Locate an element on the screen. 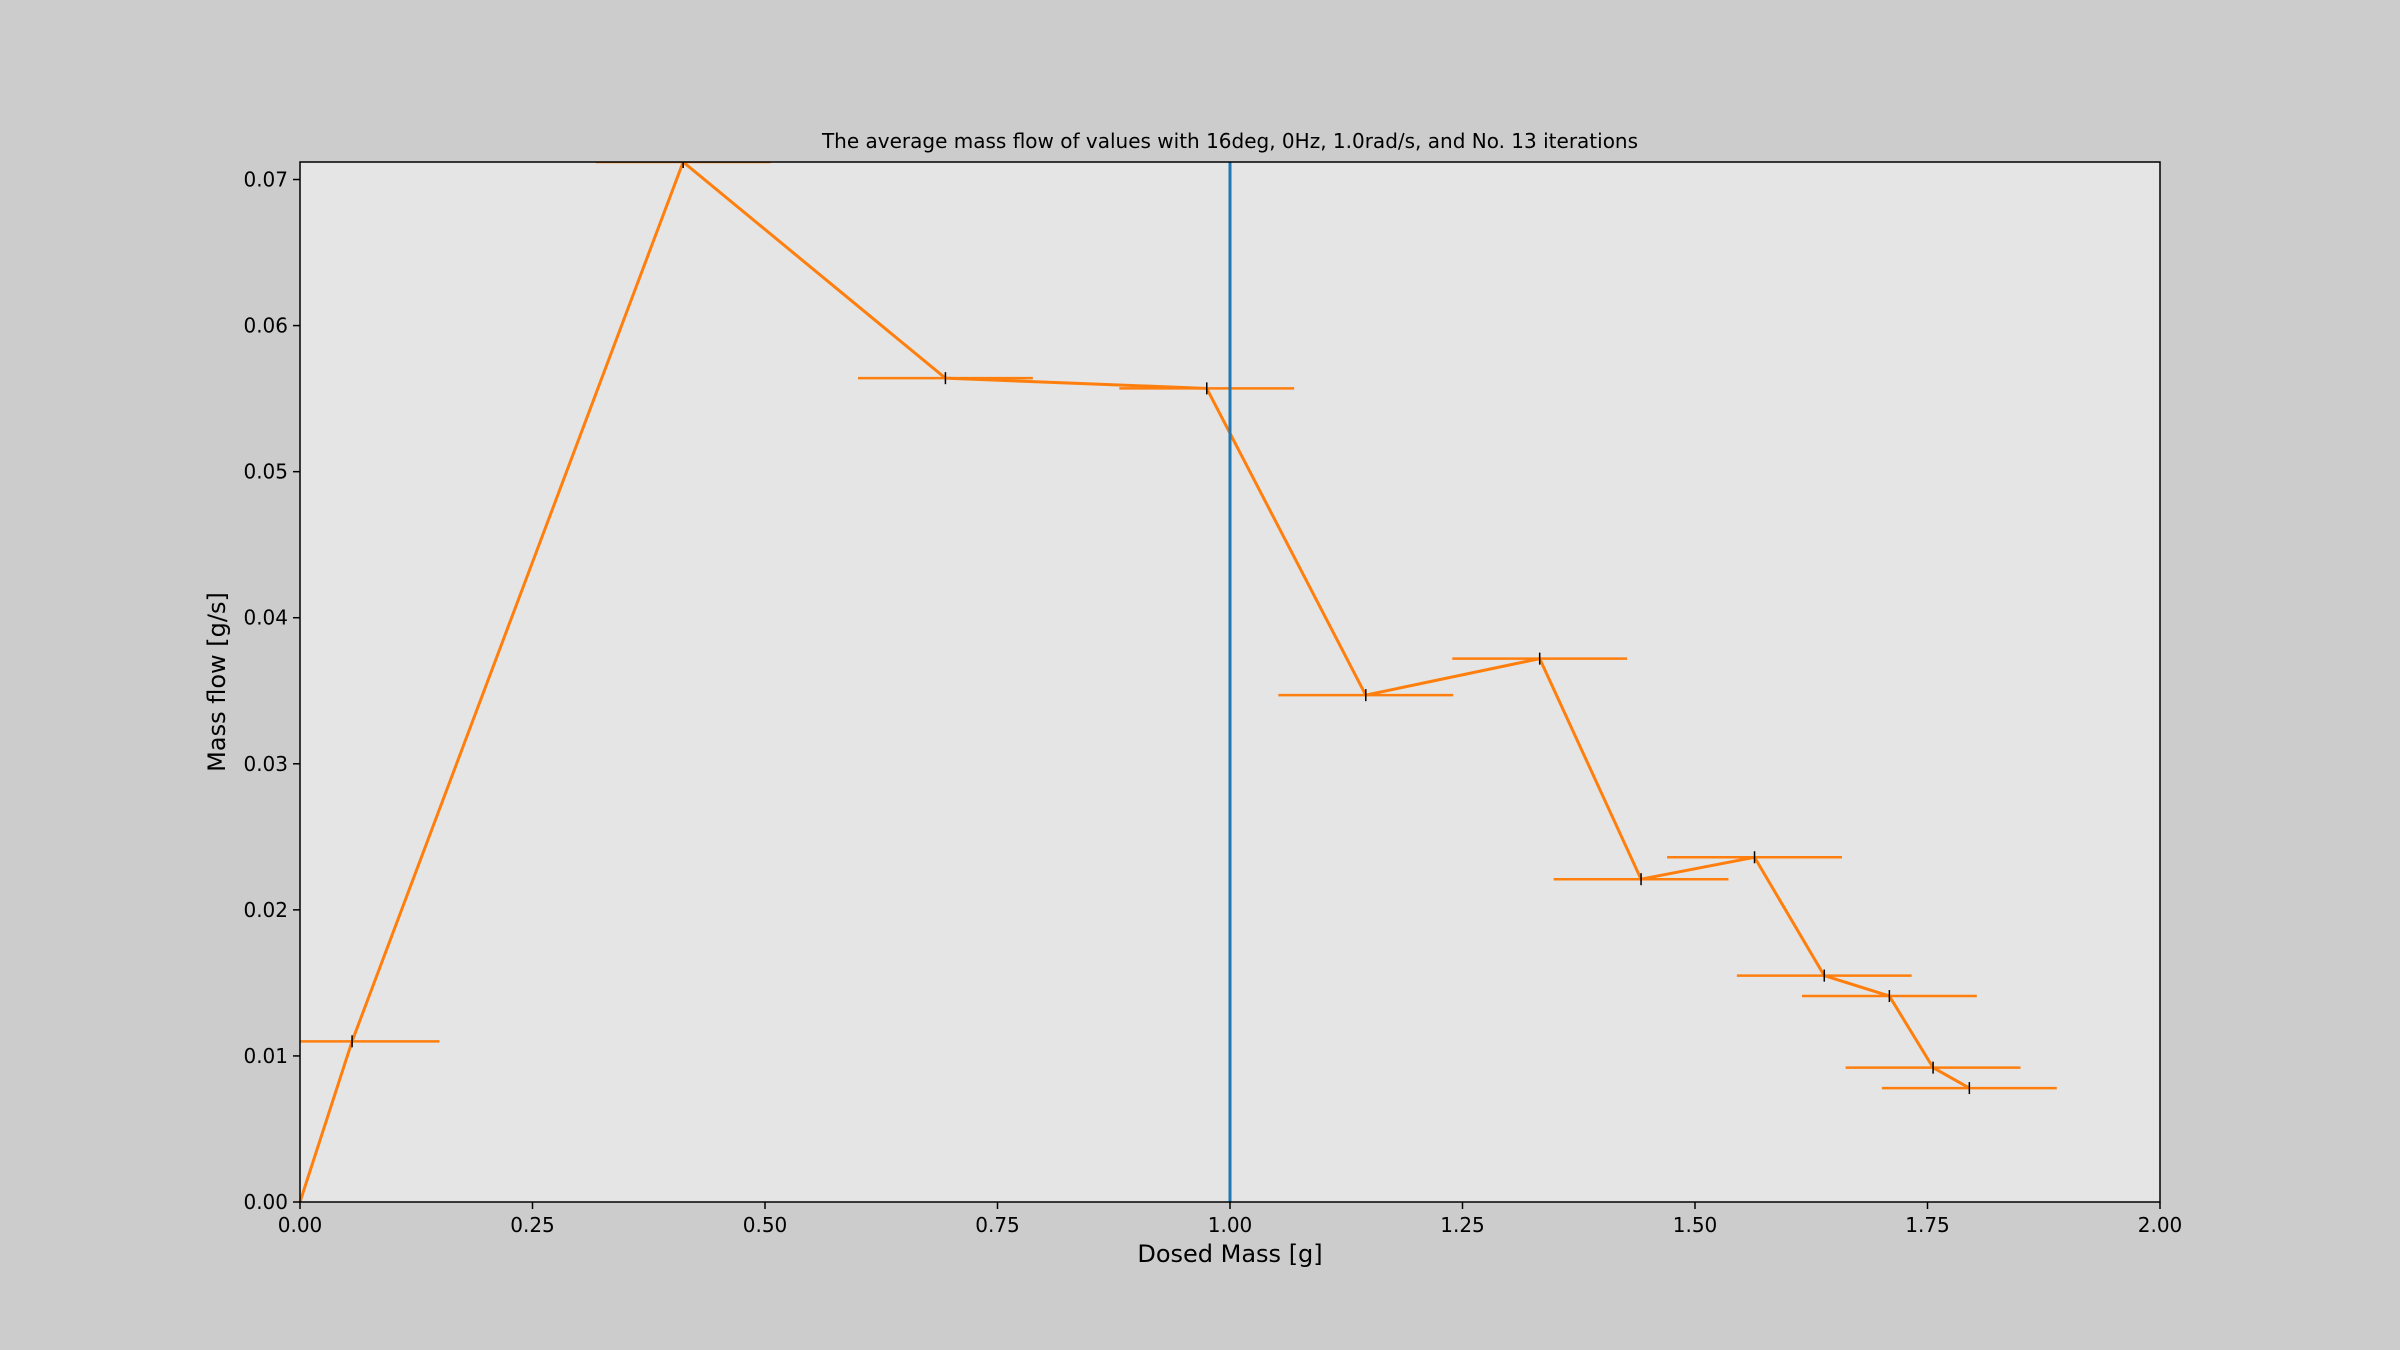 Image resolution: width=2400 pixels, height=1350 pixels. x-tick-label: 0.50 is located at coordinates (765, 1225).